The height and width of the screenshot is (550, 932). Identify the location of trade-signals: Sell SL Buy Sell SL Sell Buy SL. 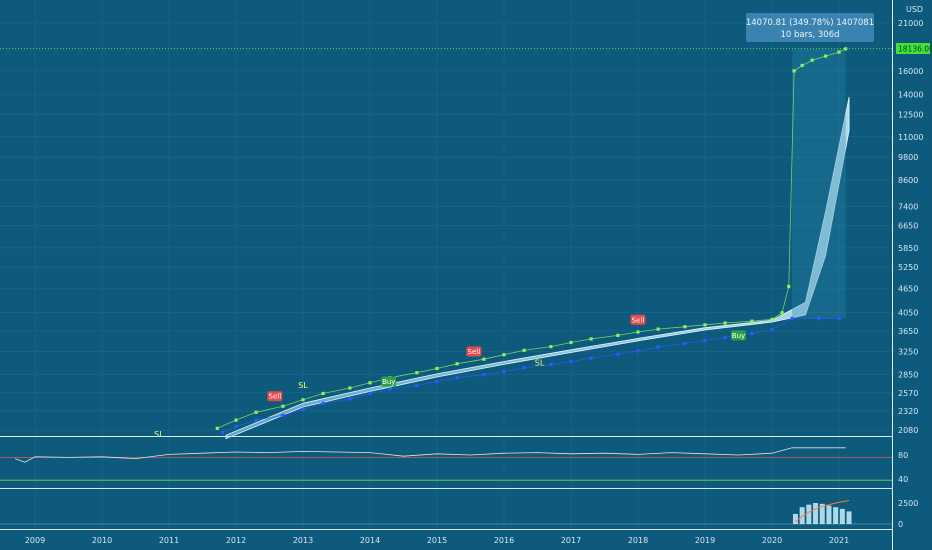
(450, 376).